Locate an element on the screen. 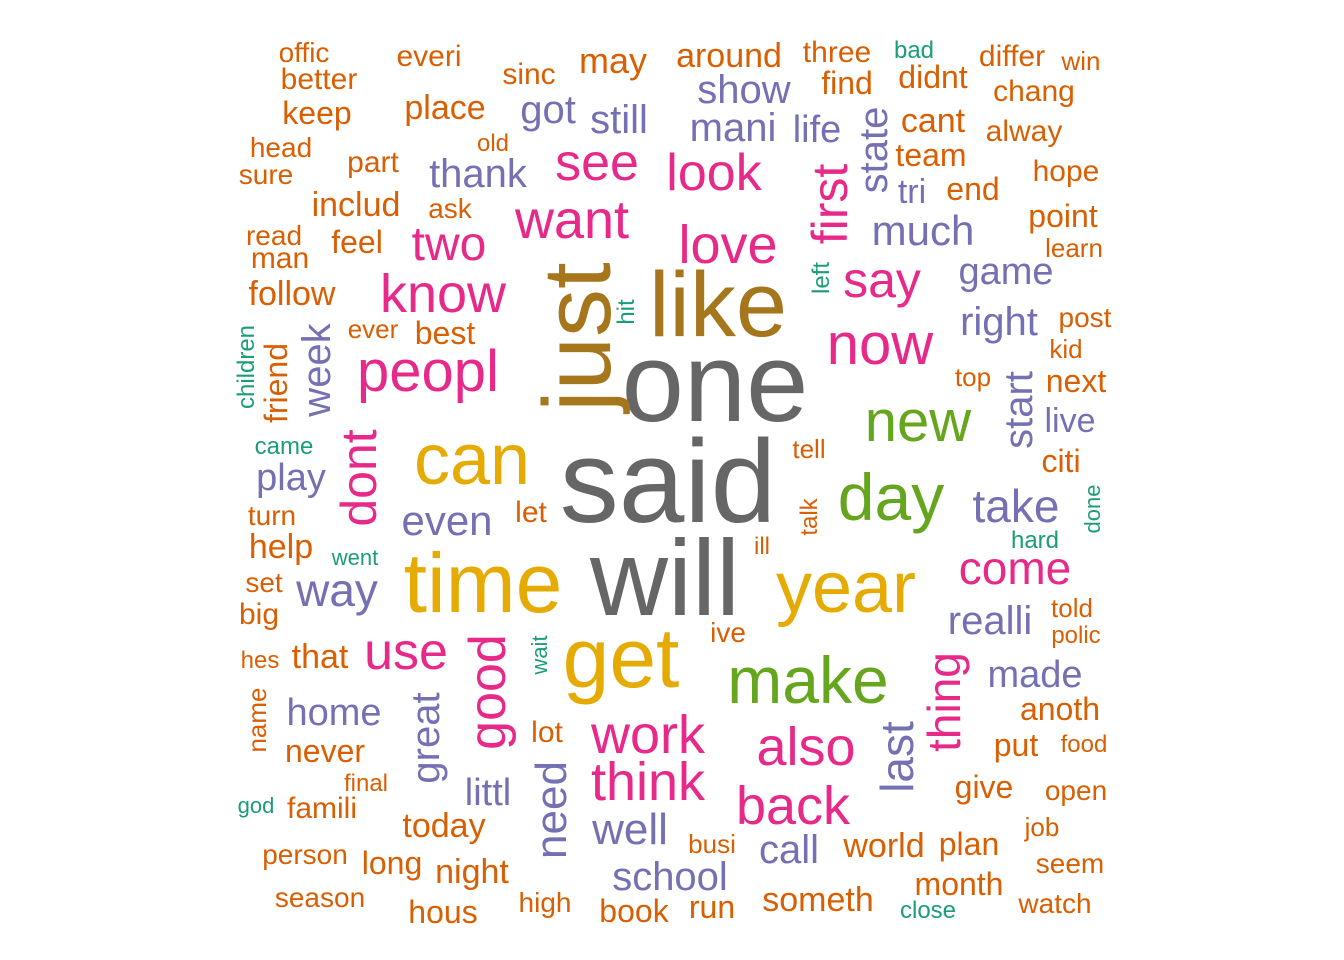 Image resolution: width=1344 pixels, height=960 pixels. word-game: game is located at coordinates (1006, 272).